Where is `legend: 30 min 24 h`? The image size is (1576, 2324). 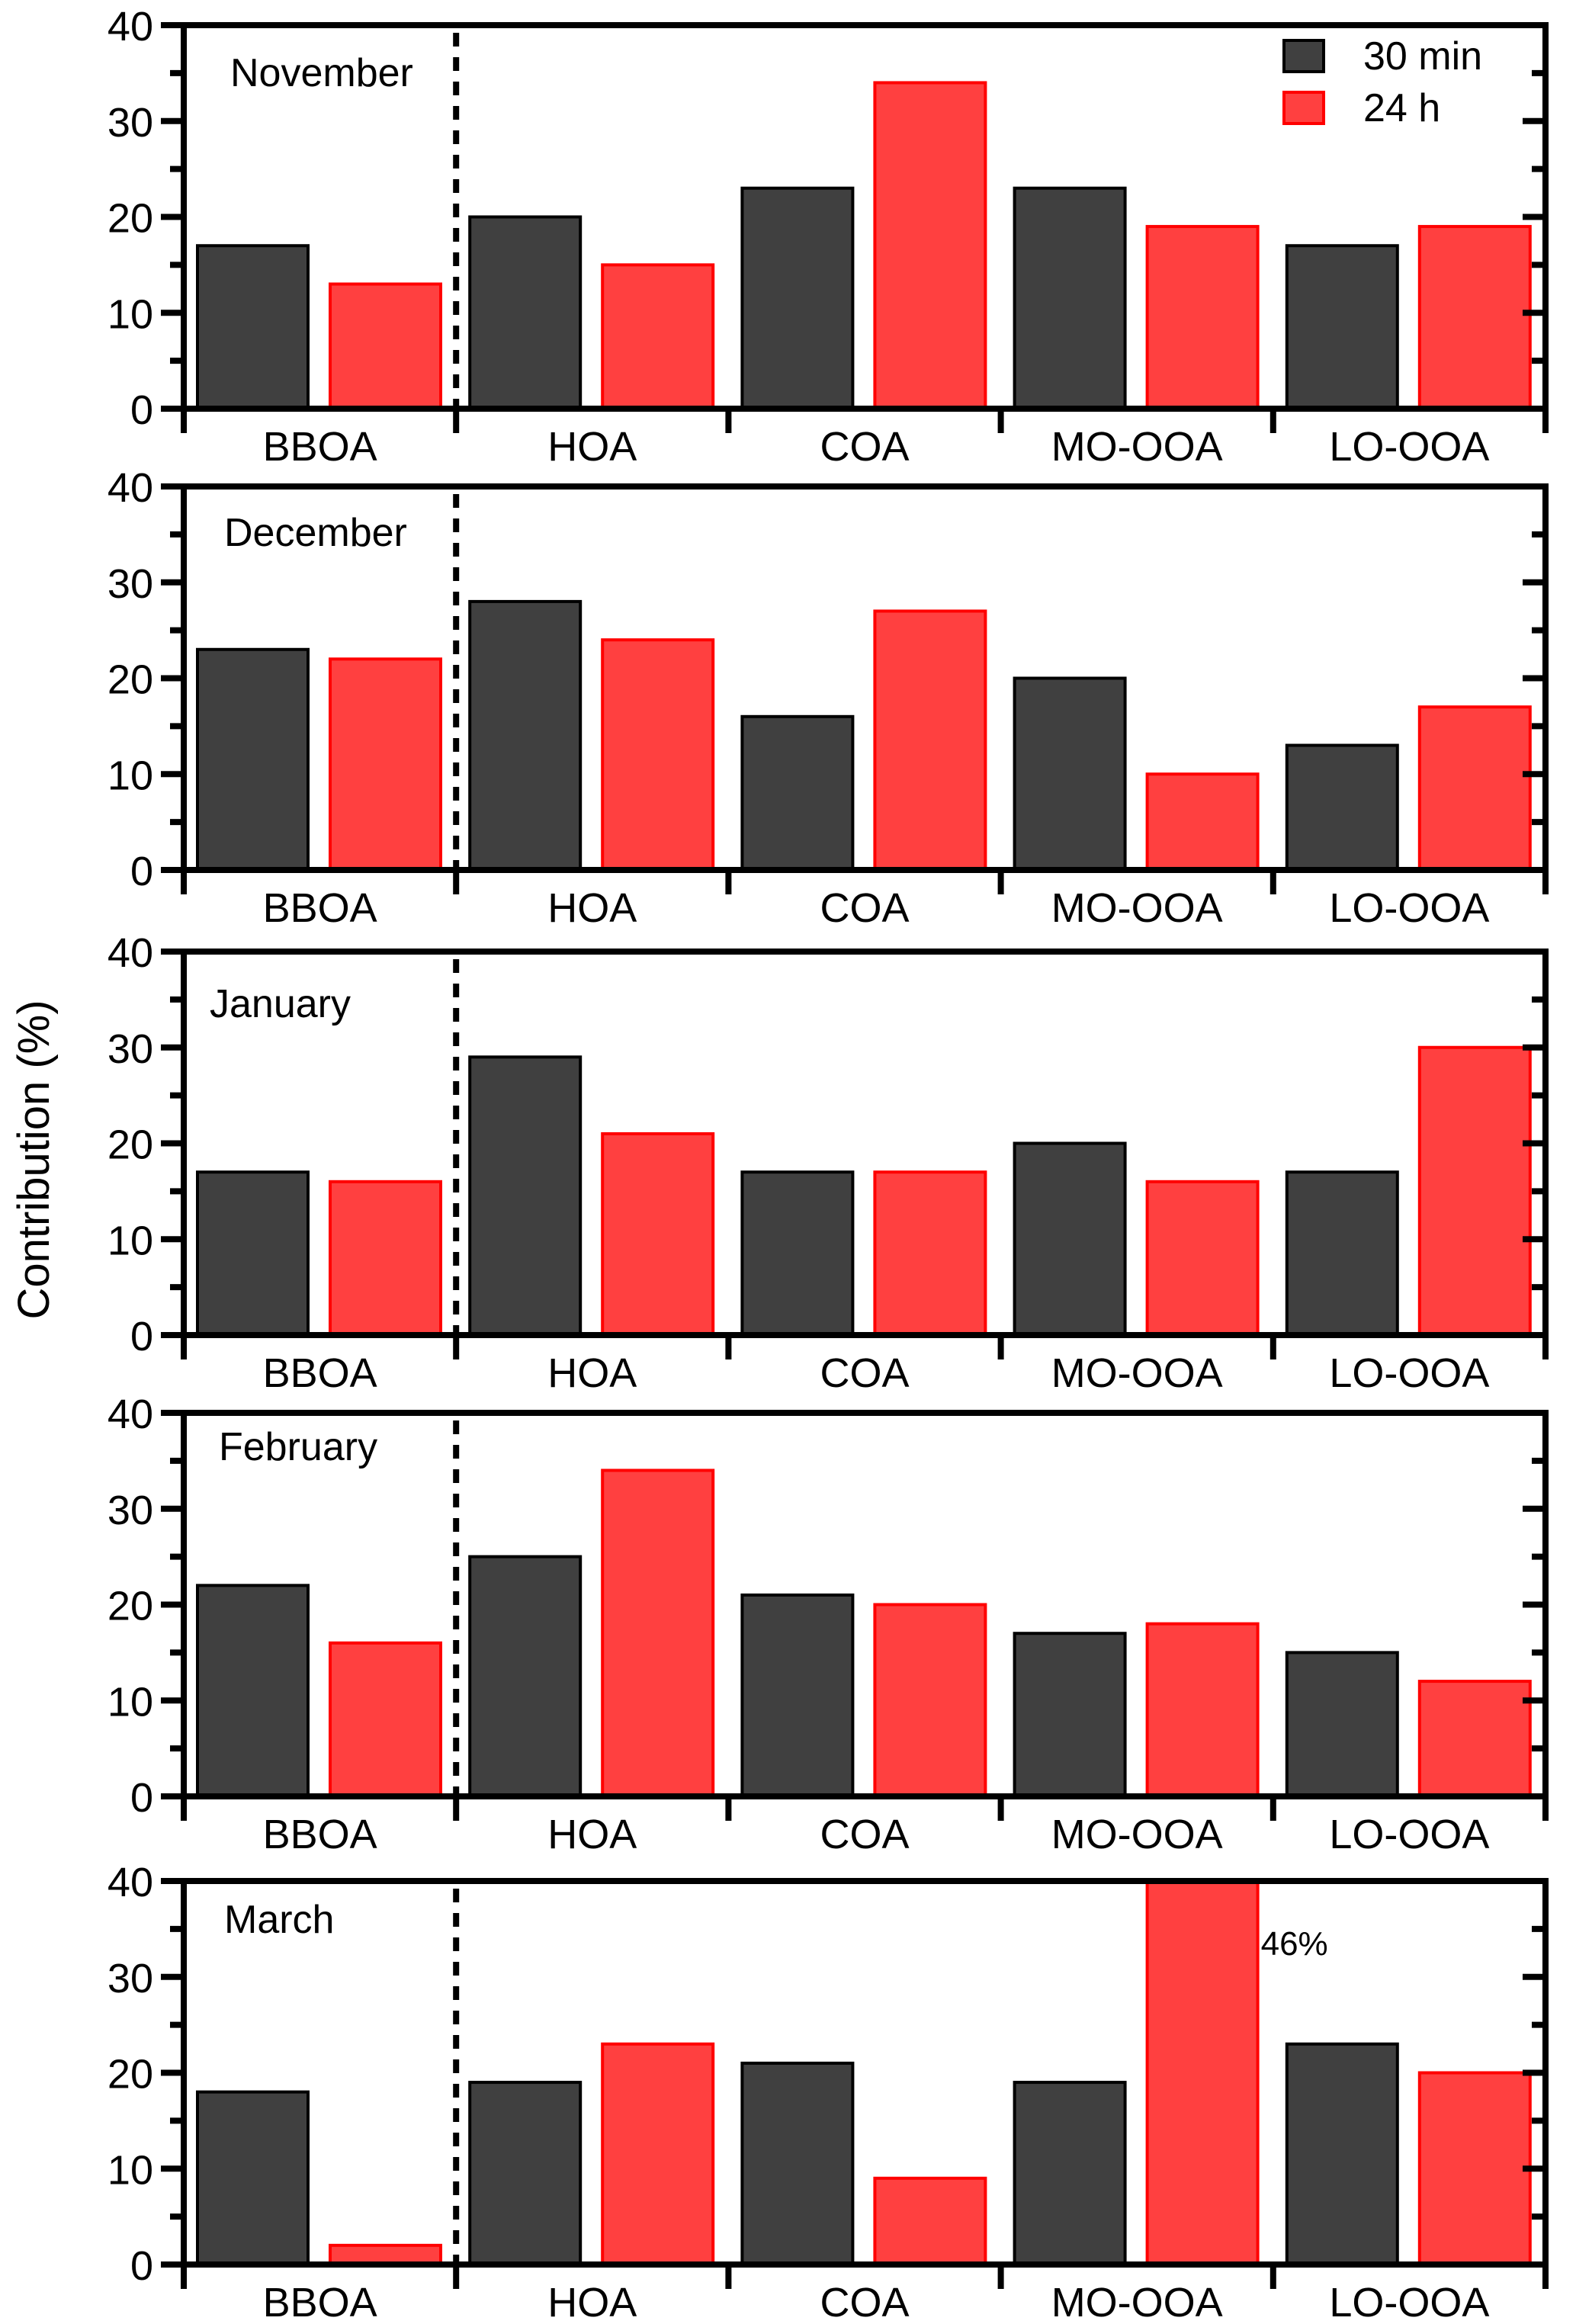 legend: 30 min 24 h is located at coordinates (1382, 82).